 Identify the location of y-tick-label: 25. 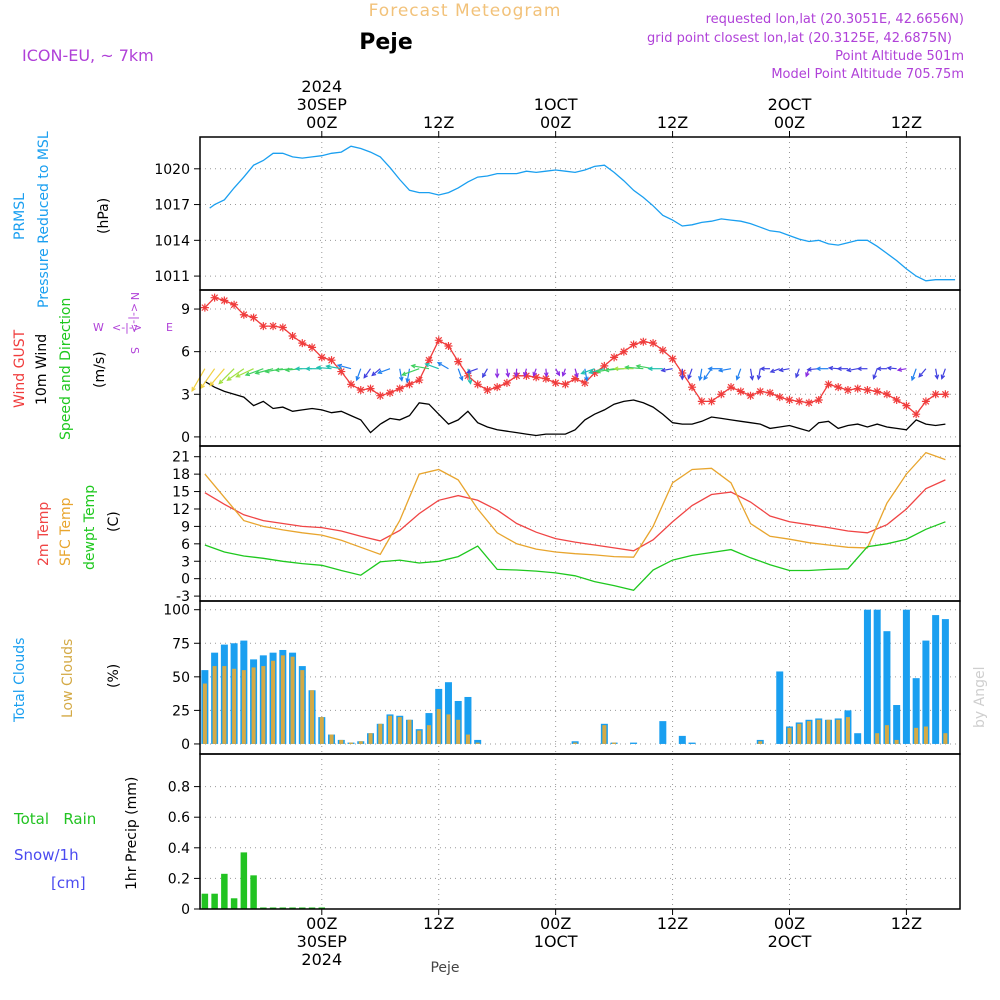
(181, 711).